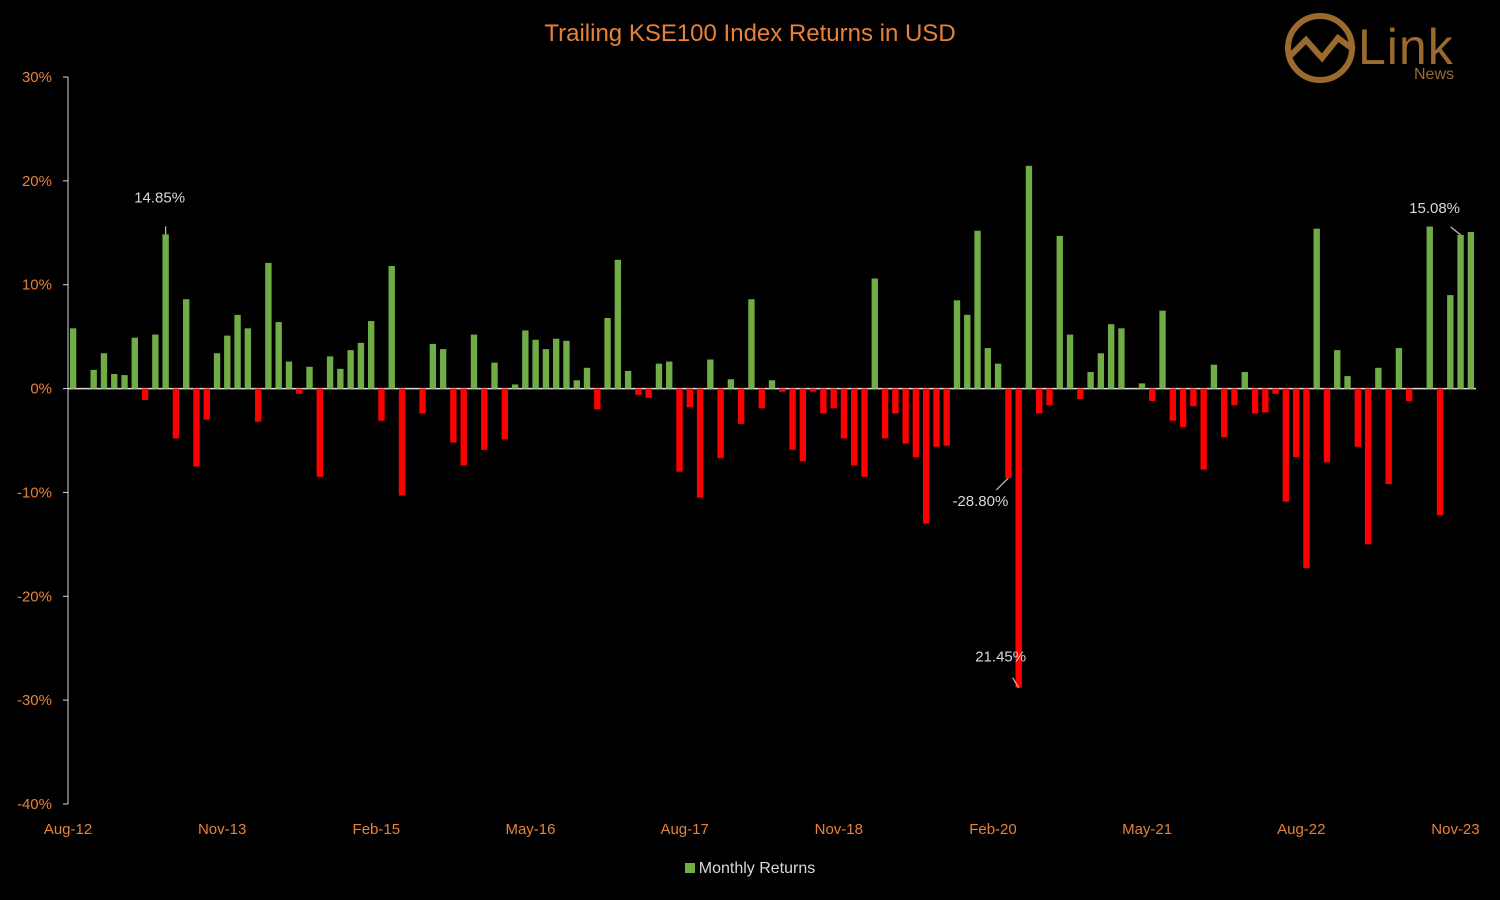 The height and width of the screenshot is (900, 1500). I want to click on x-tick-label: May-16, so click(530, 829).